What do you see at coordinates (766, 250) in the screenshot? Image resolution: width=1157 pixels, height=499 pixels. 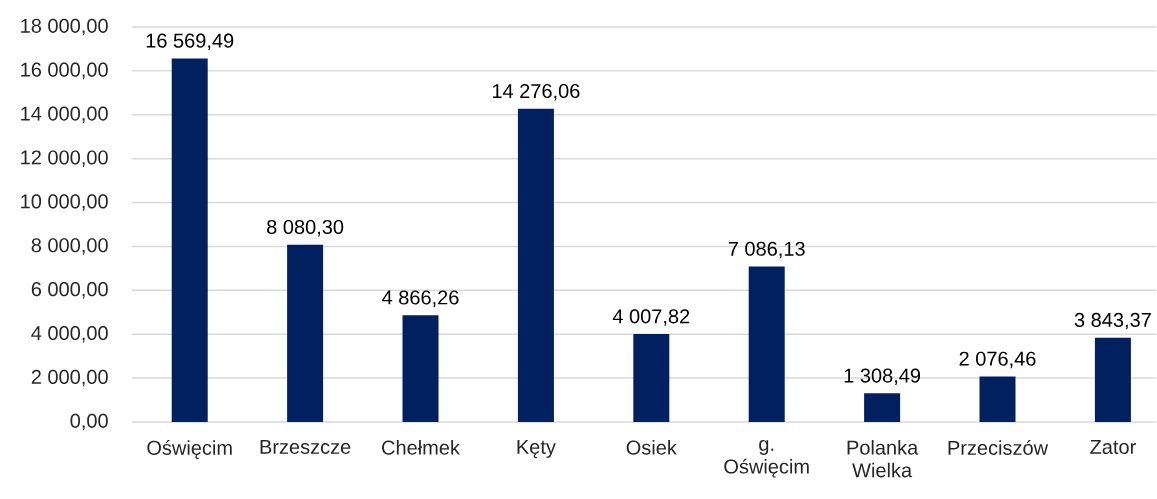 I see `data-label: 7 086,13` at bounding box center [766, 250].